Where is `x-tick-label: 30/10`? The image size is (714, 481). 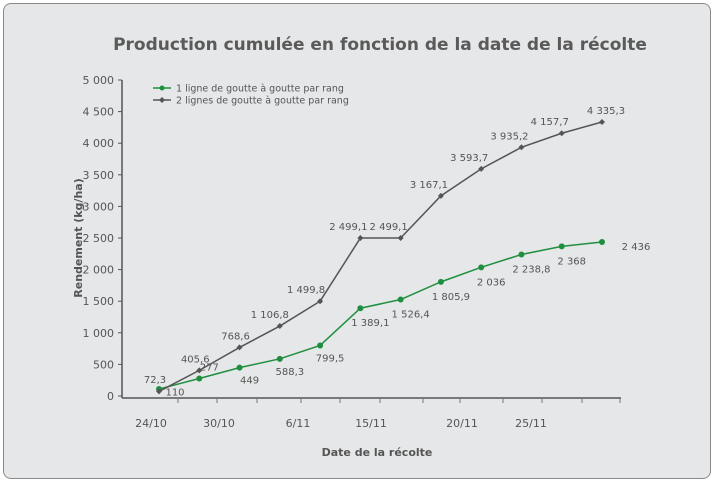
x-tick-label: 30/10 is located at coordinates (219, 423).